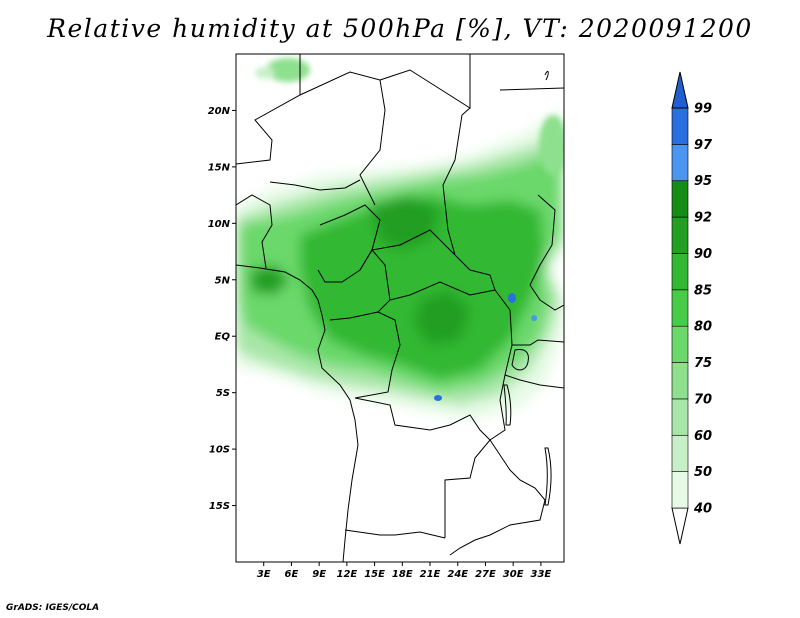 Image resolution: width=800 pixels, height=618 pixels. I want to click on boundary-egypt-sudan, so click(531, 89).